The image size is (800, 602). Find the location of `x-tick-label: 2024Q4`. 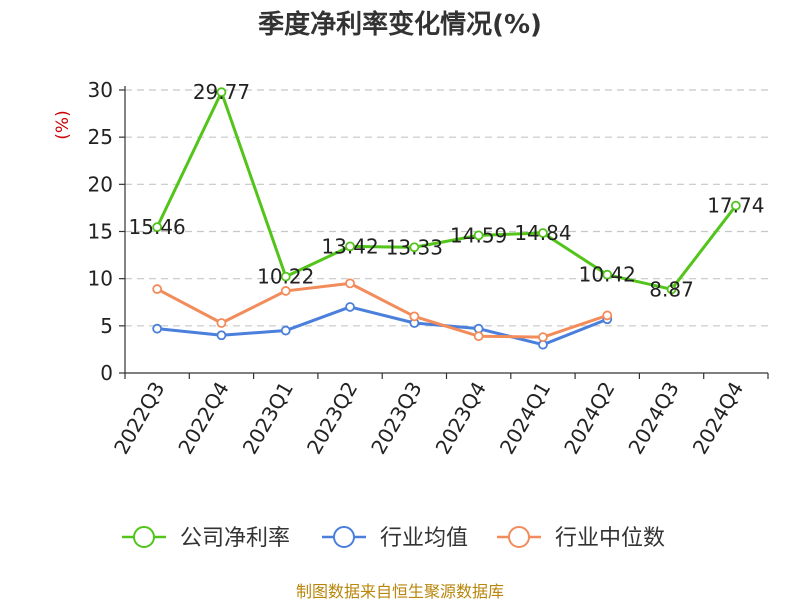

x-tick-label: 2024Q4 is located at coordinates (718, 418).